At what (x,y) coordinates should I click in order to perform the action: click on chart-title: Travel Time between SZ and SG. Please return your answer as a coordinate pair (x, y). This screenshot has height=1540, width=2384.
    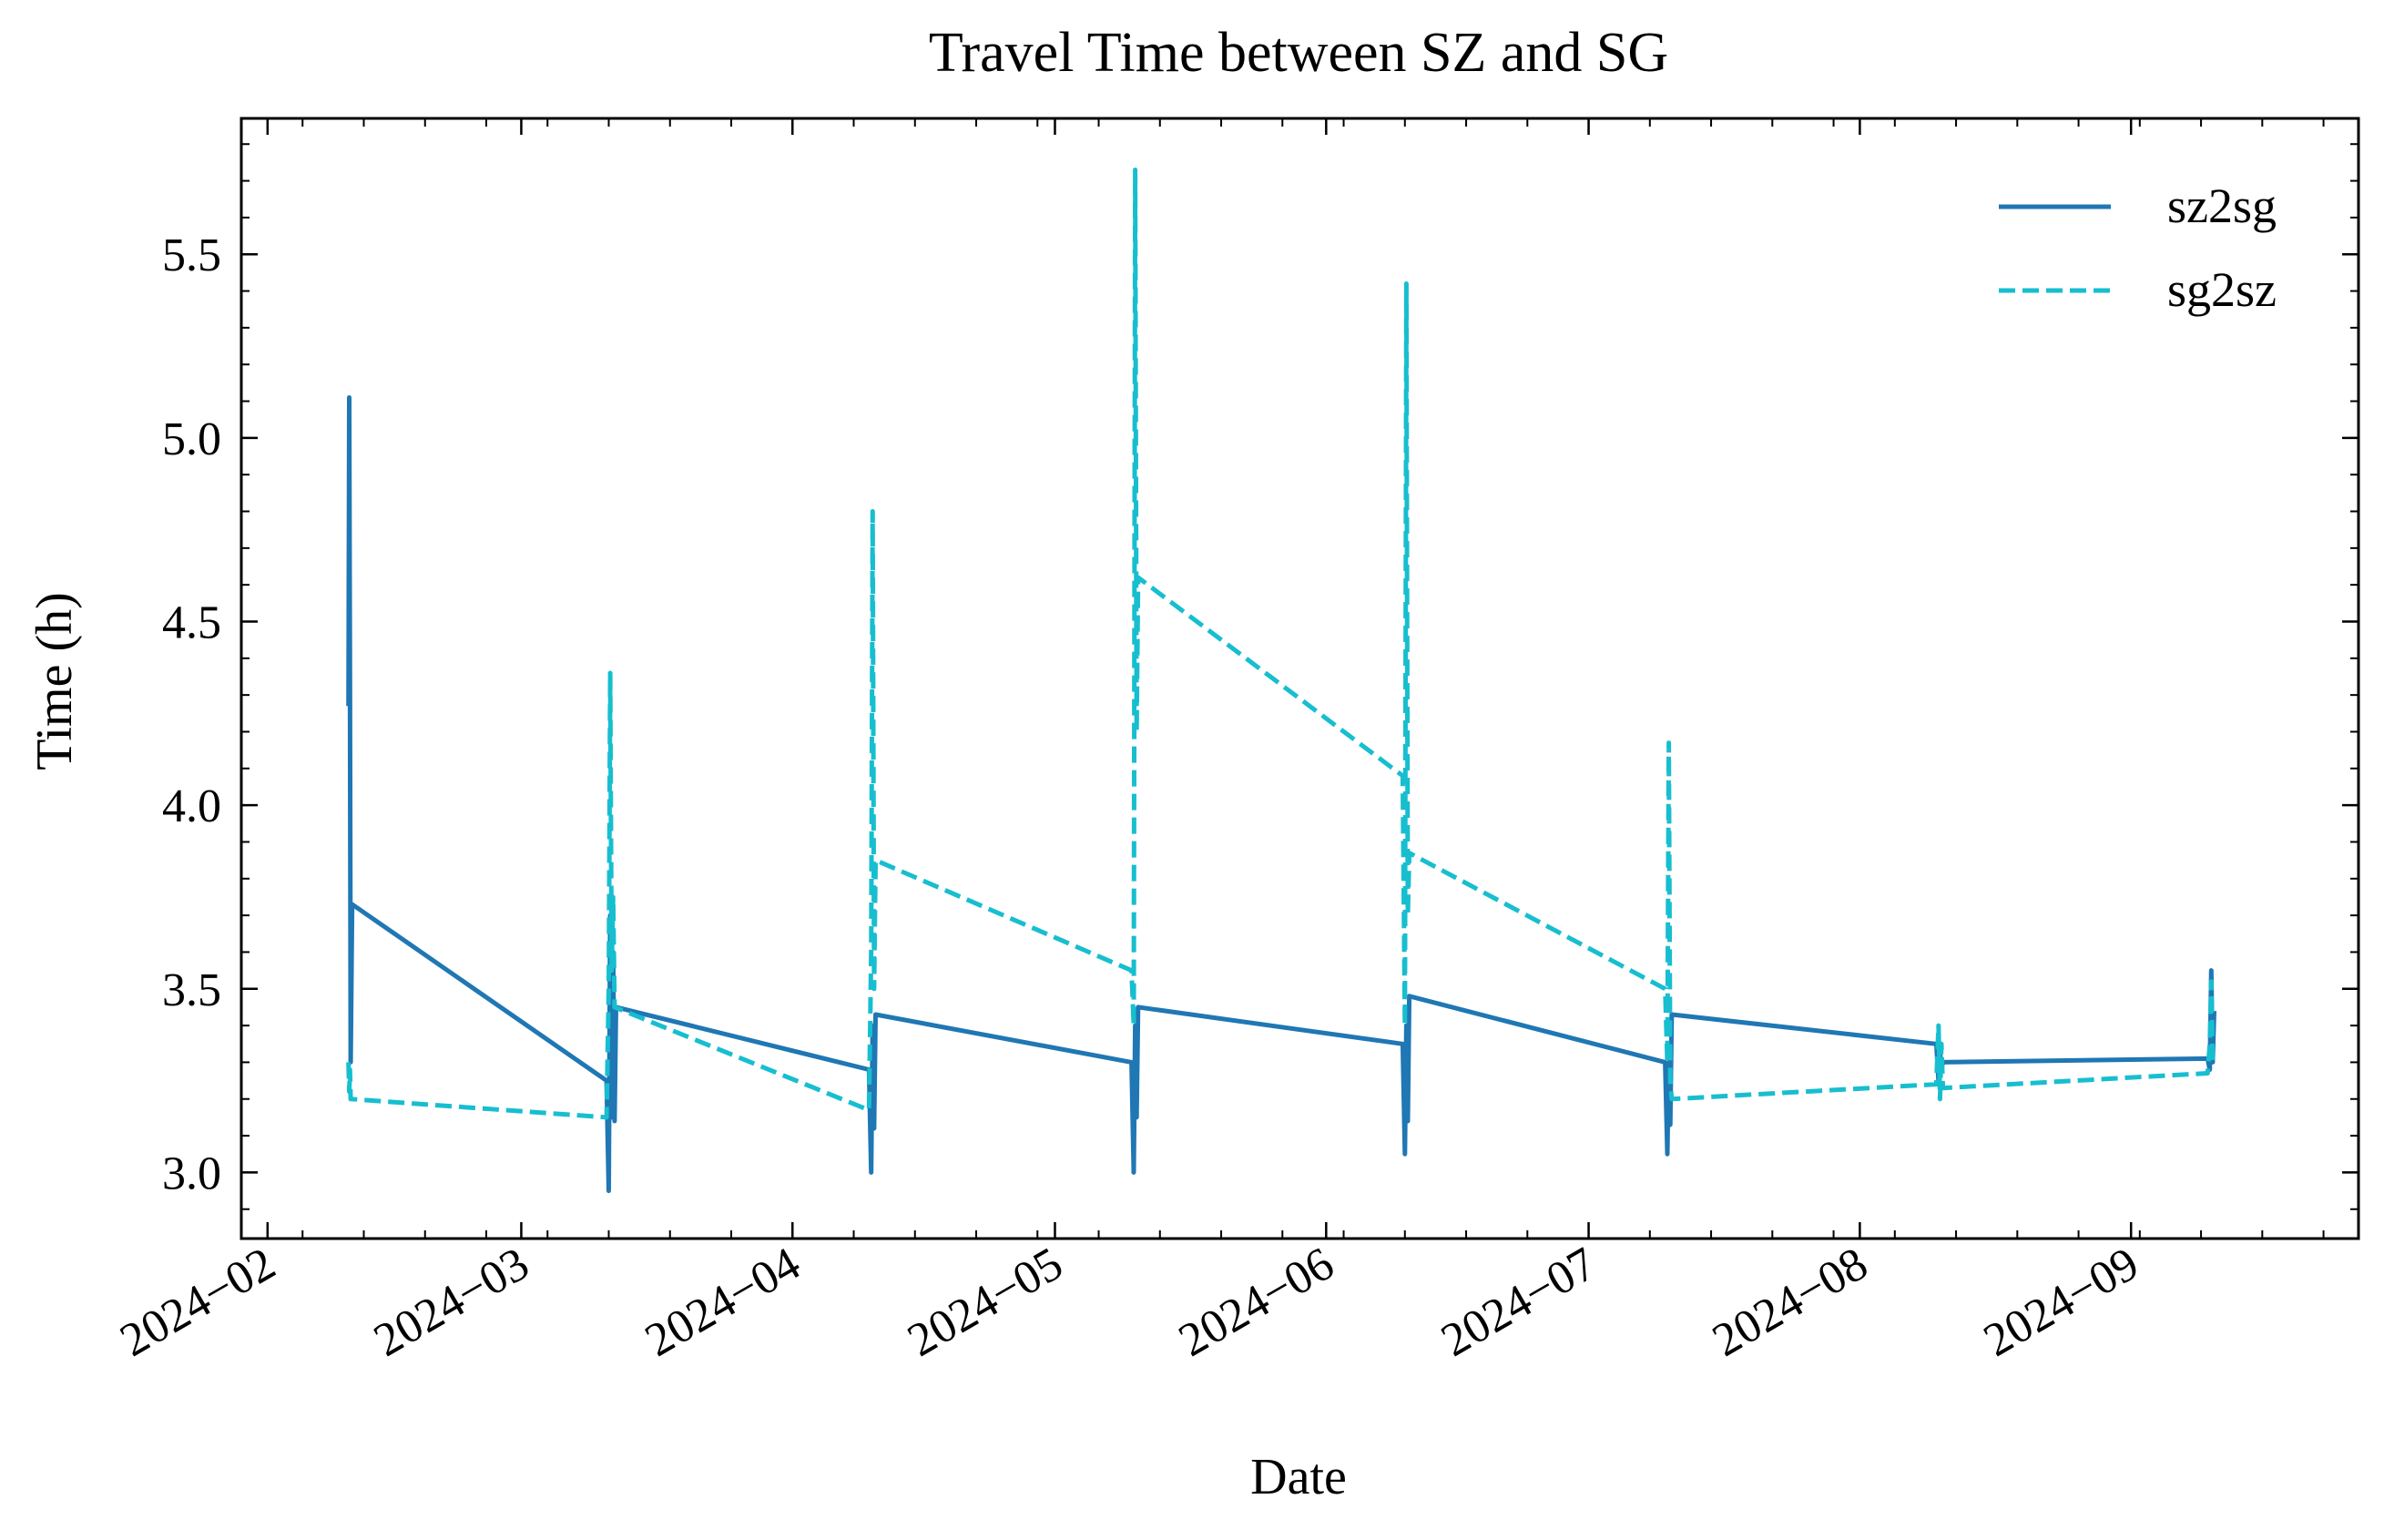
    Looking at the image, I should click on (1299, 53).